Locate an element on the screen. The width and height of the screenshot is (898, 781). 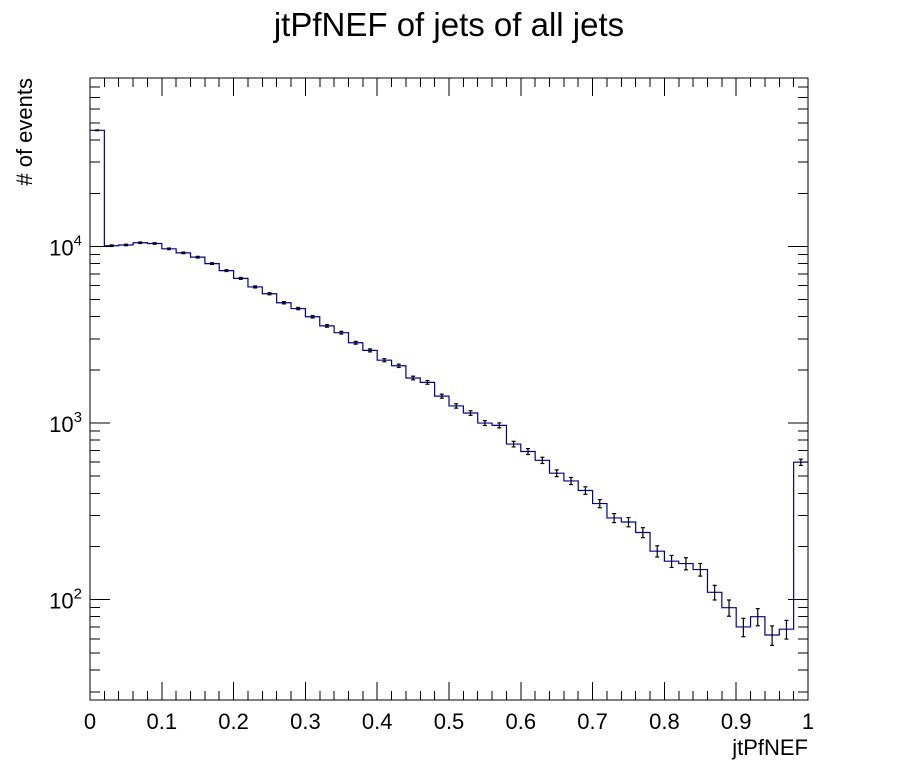
x-tick-label: 0.4 is located at coordinates (377, 721).